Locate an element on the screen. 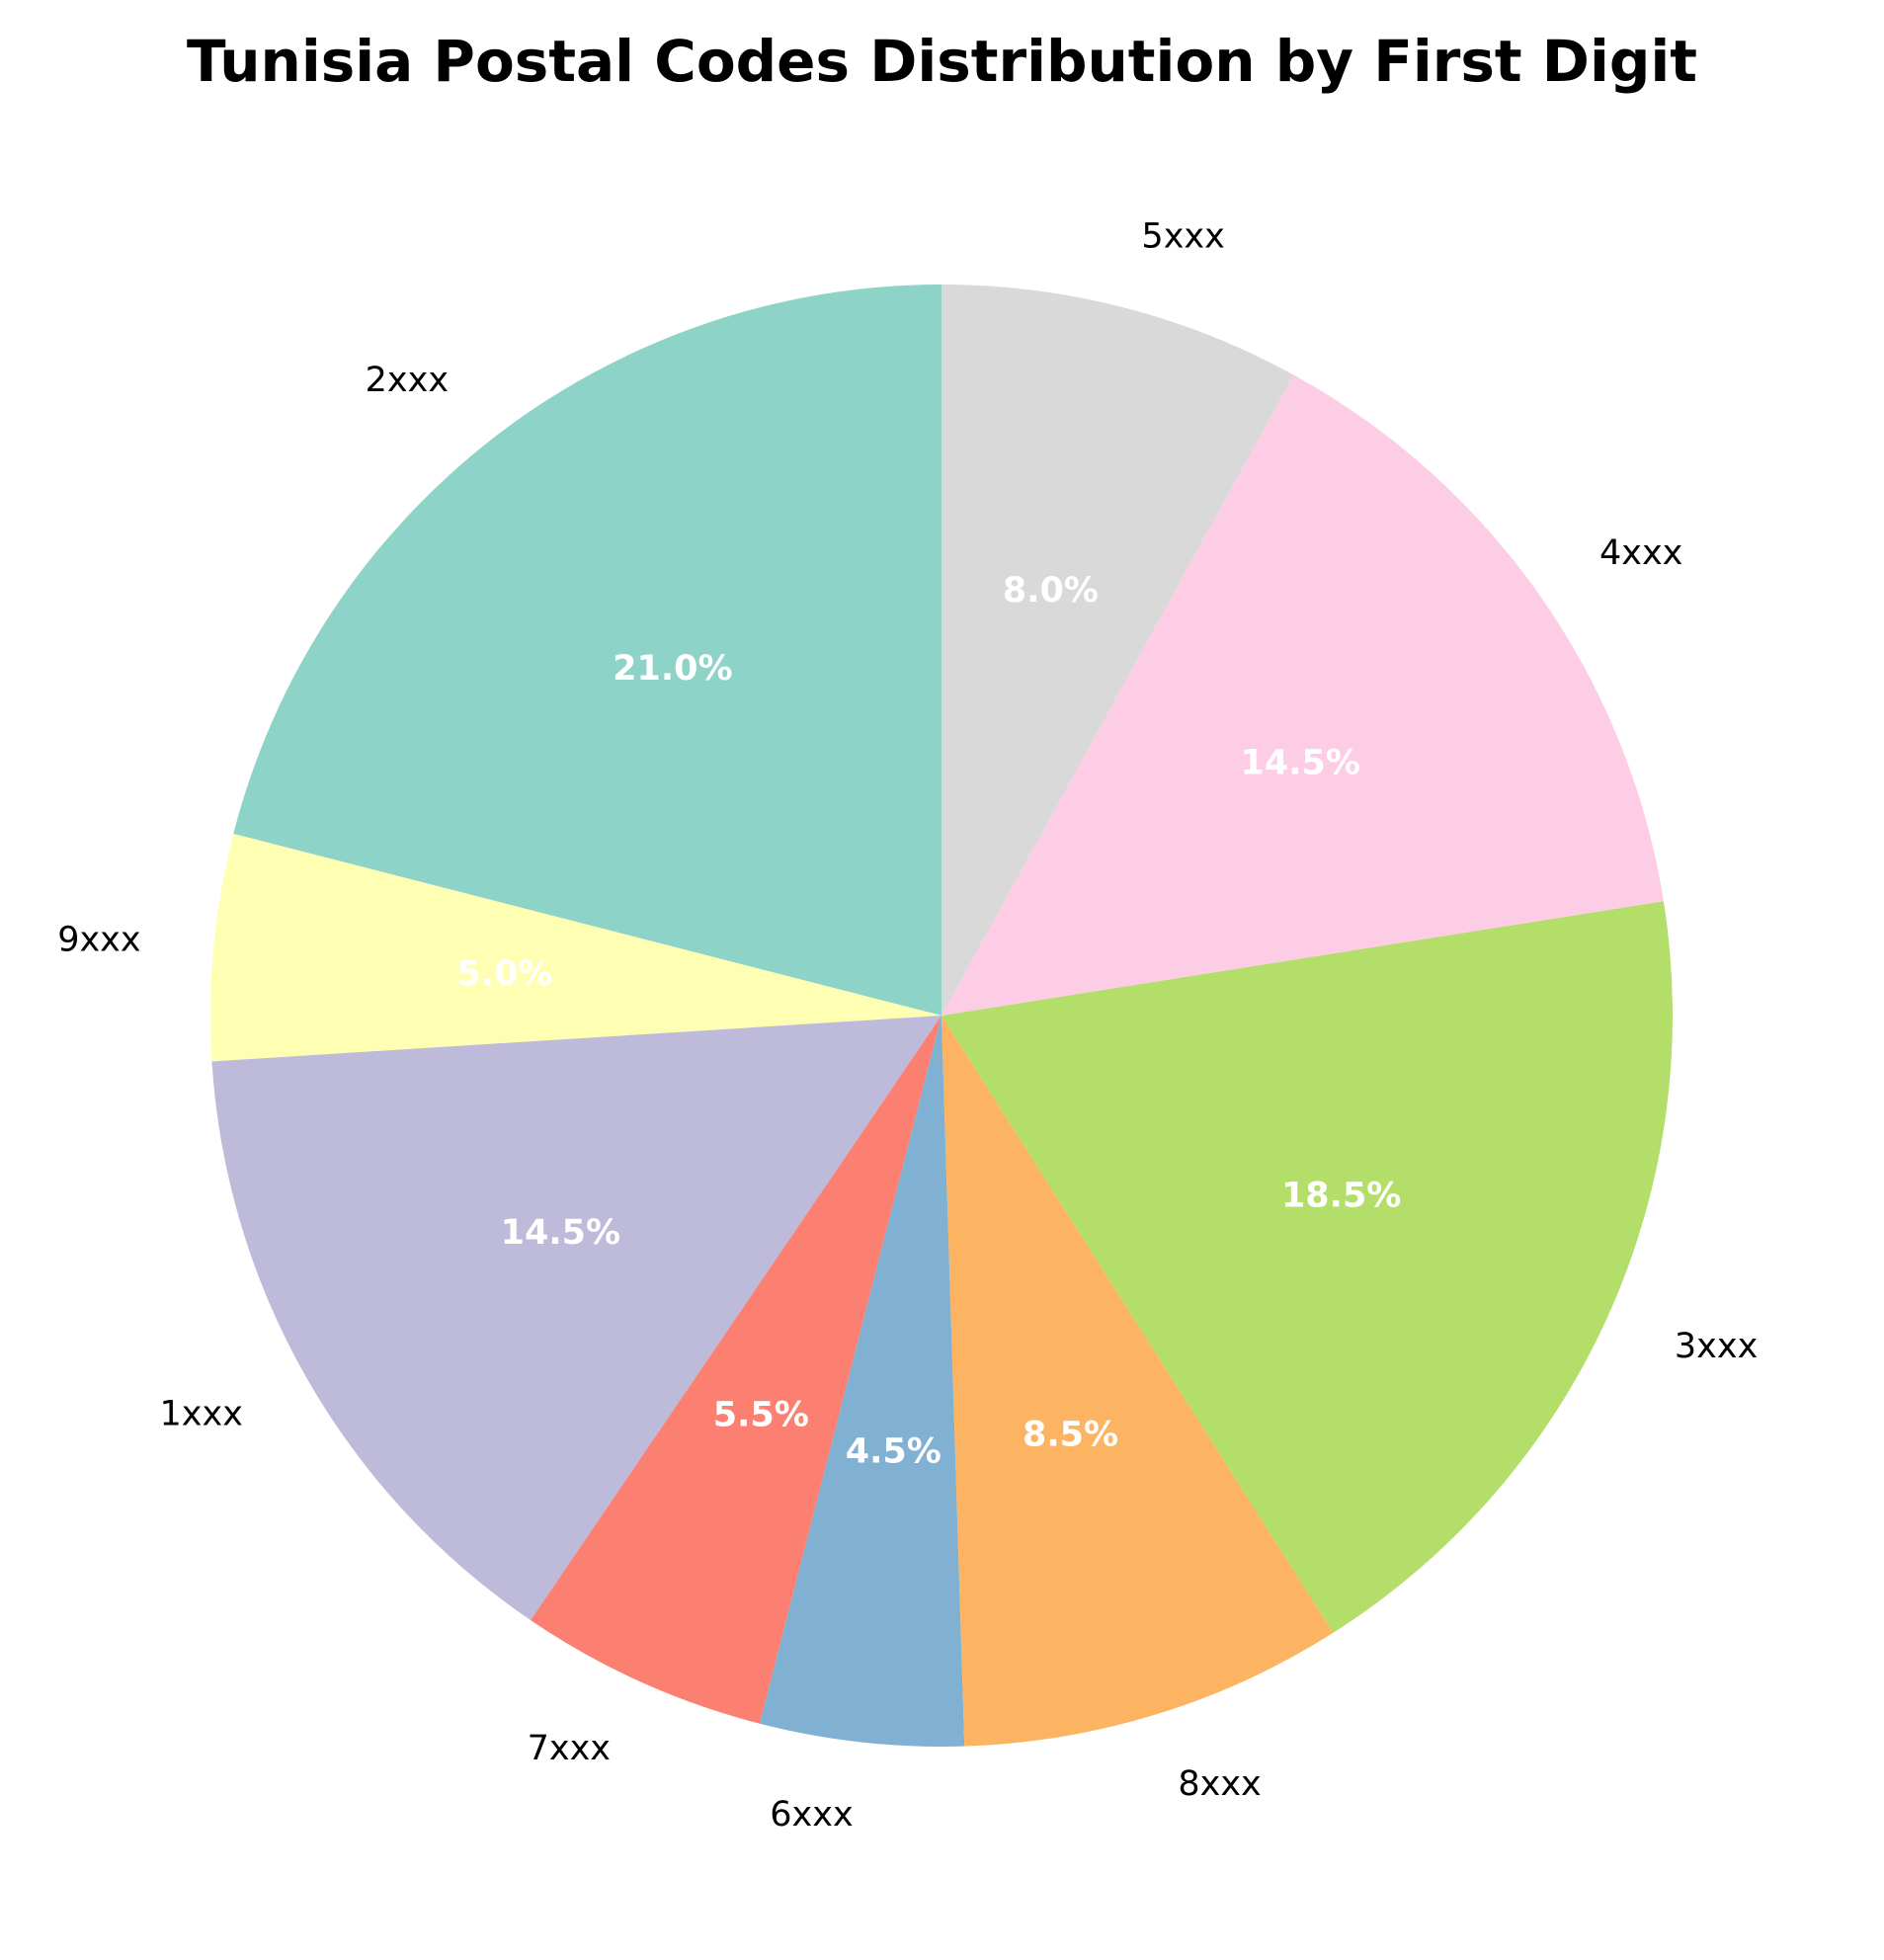  percent-label-6xxx: 4.5% is located at coordinates (894, 1451).